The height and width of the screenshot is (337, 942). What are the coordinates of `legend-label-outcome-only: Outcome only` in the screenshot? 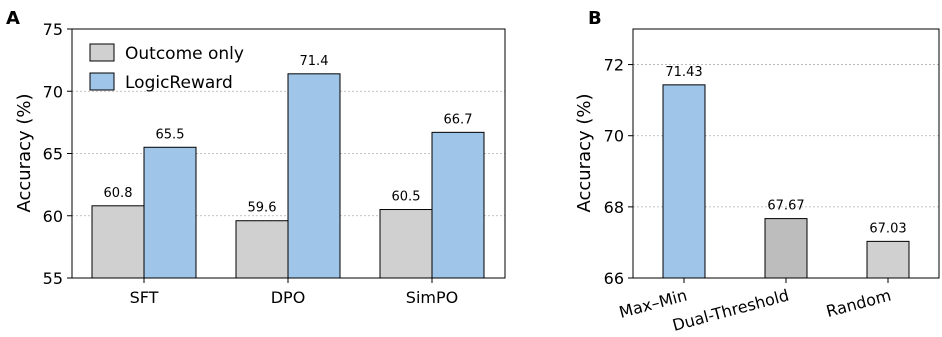 It's located at (184, 54).